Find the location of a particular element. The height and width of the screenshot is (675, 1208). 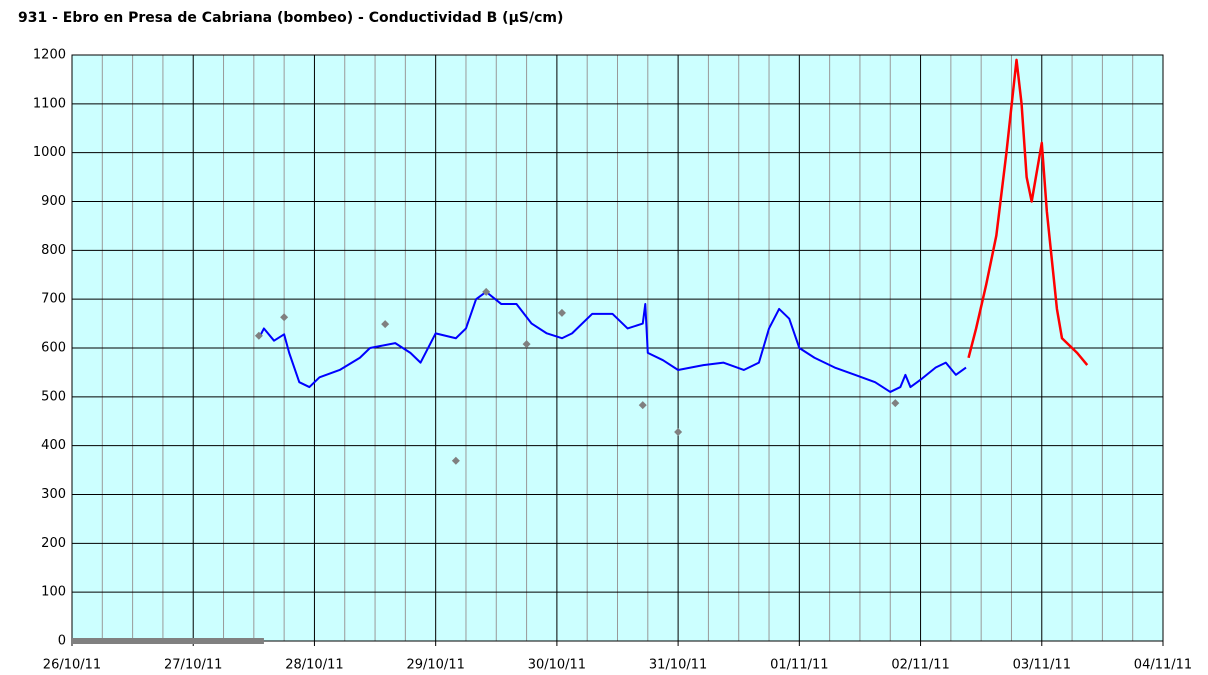

x-tick-label: 31/10/11 is located at coordinates (678, 665).